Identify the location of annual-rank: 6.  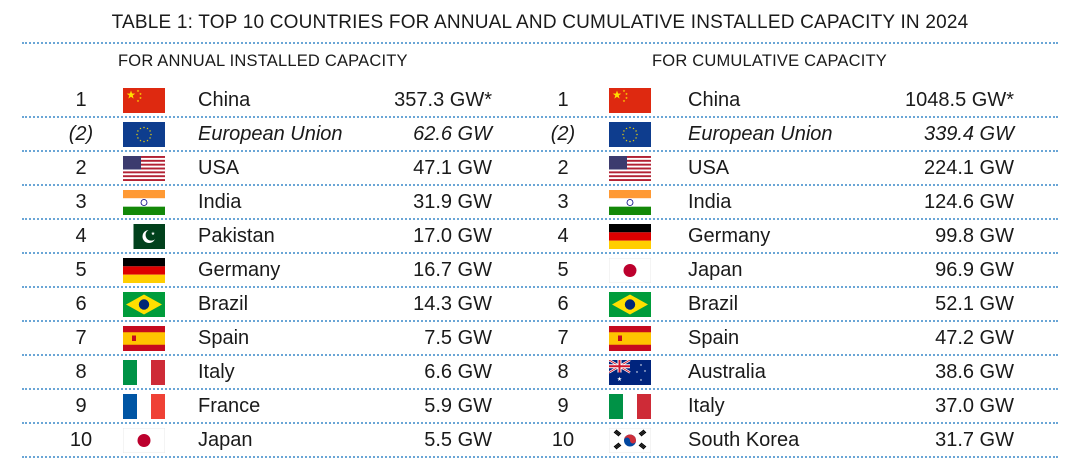
(81, 304).